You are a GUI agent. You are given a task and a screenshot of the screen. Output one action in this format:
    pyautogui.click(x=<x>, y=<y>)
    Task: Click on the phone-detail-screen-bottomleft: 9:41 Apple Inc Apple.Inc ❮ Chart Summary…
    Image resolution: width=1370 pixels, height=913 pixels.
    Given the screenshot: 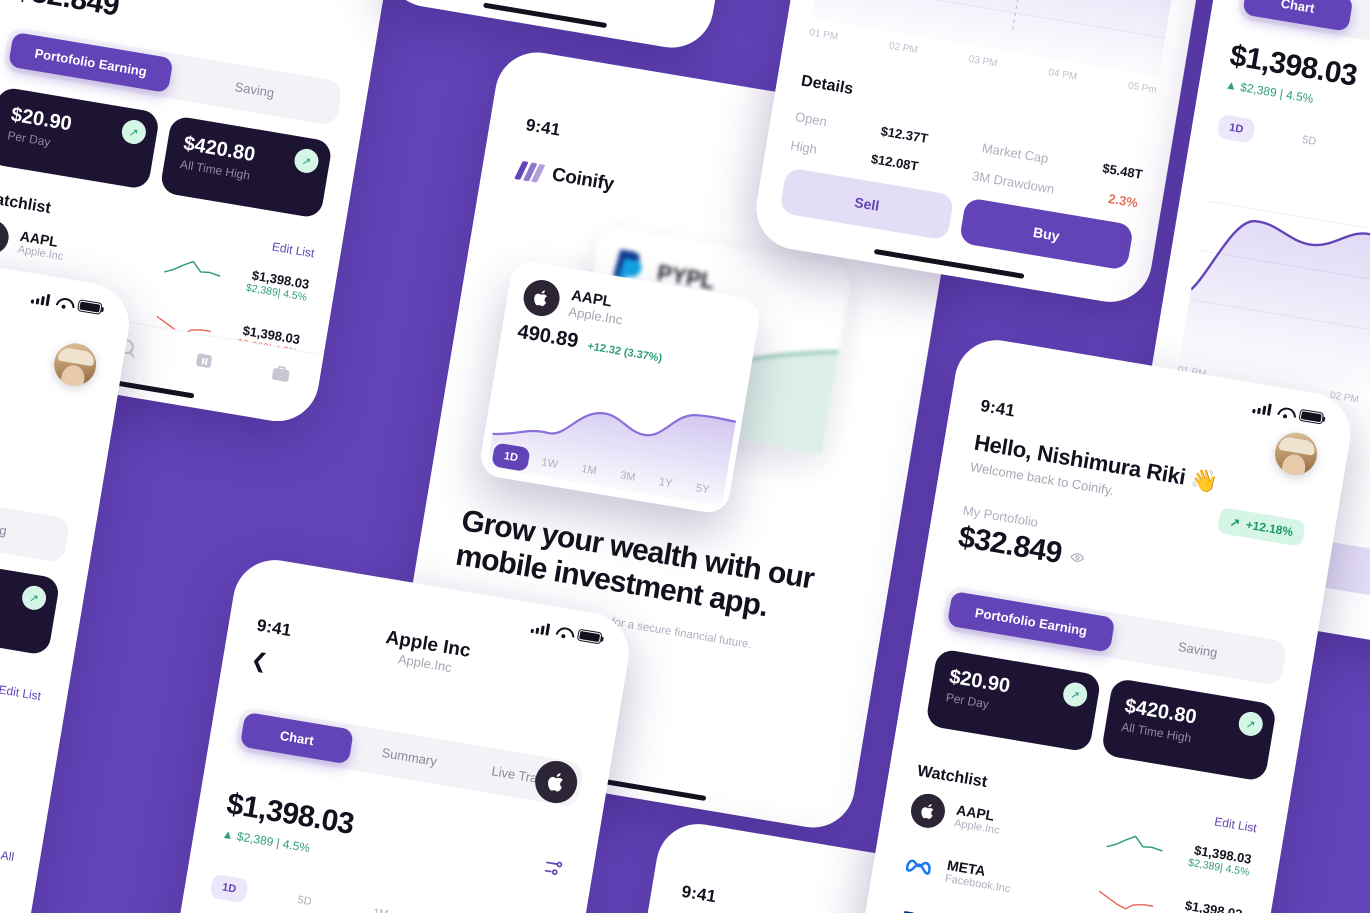 What is the action you would take?
    pyautogui.click(x=380, y=733)
    